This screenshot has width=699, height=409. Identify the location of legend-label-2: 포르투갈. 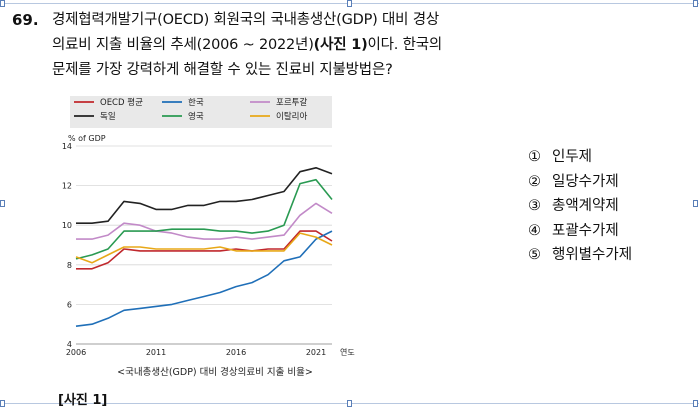
(291, 103).